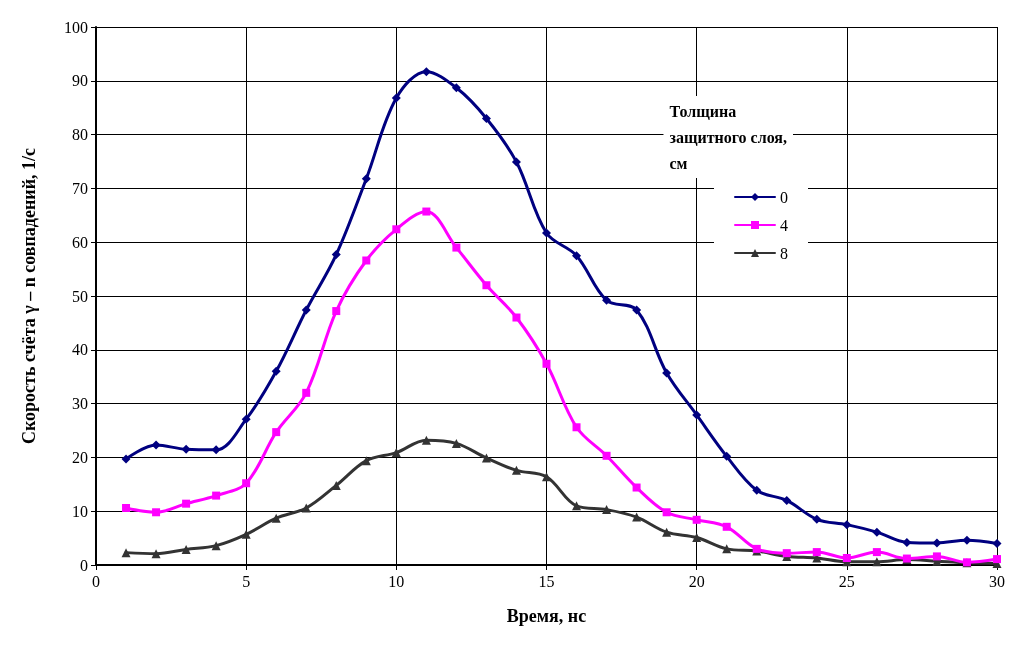 The image size is (1017, 657). Describe the element at coordinates (80, 511) in the screenshot. I see `y-tick-label: 10` at that location.